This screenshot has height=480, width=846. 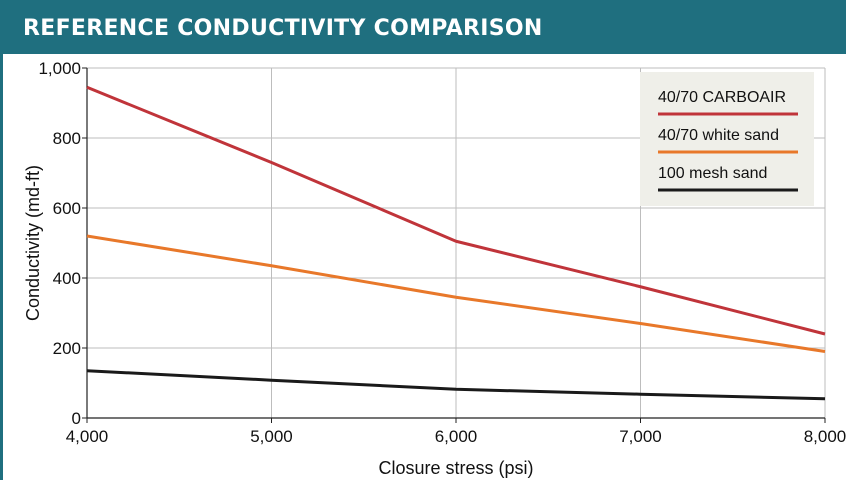 What do you see at coordinates (87, 436) in the screenshot?
I see `x-tick-label: 4,000` at bounding box center [87, 436].